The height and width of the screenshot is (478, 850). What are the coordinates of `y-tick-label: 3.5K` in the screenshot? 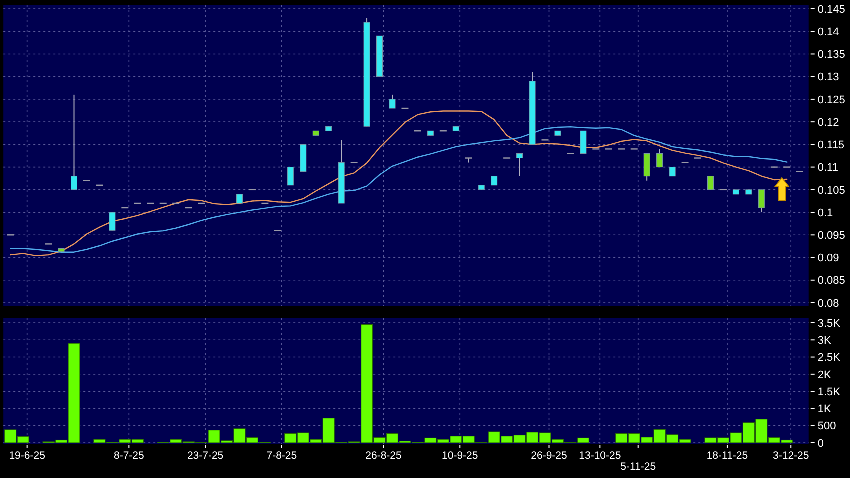 It's located at (830, 324).